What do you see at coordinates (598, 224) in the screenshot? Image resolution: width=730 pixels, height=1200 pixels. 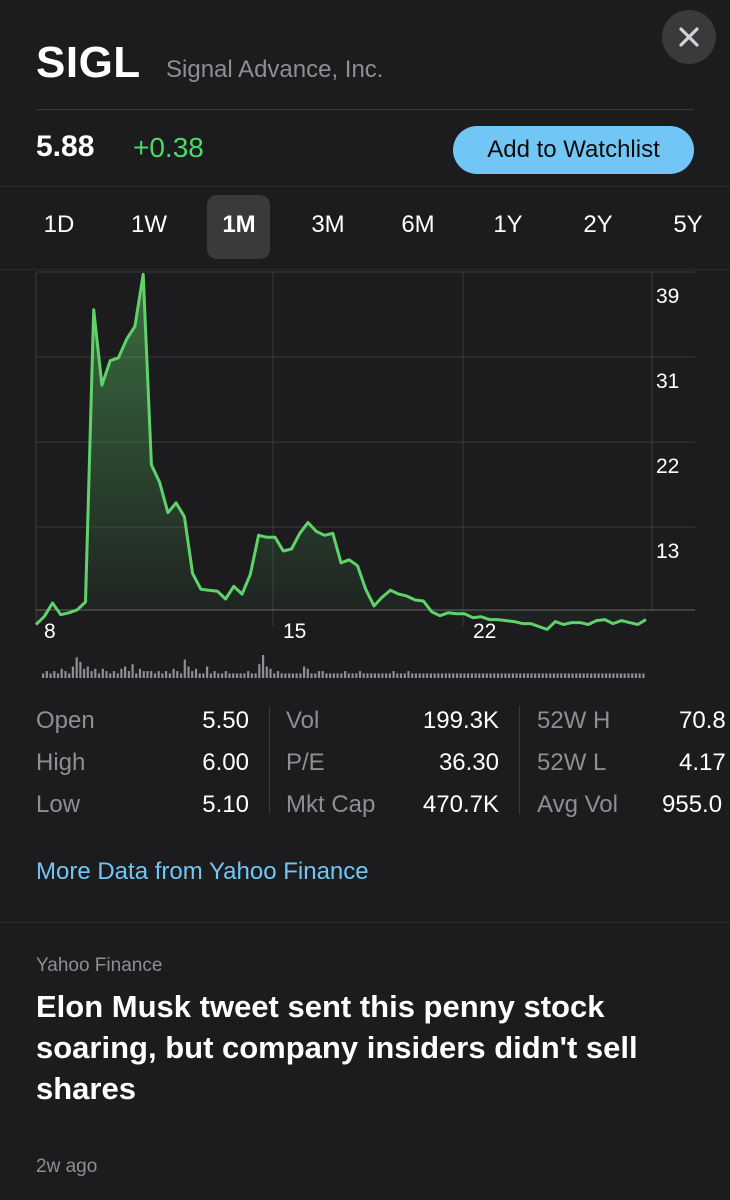 I see `tab-2y: 2Y` at bounding box center [598, 224].